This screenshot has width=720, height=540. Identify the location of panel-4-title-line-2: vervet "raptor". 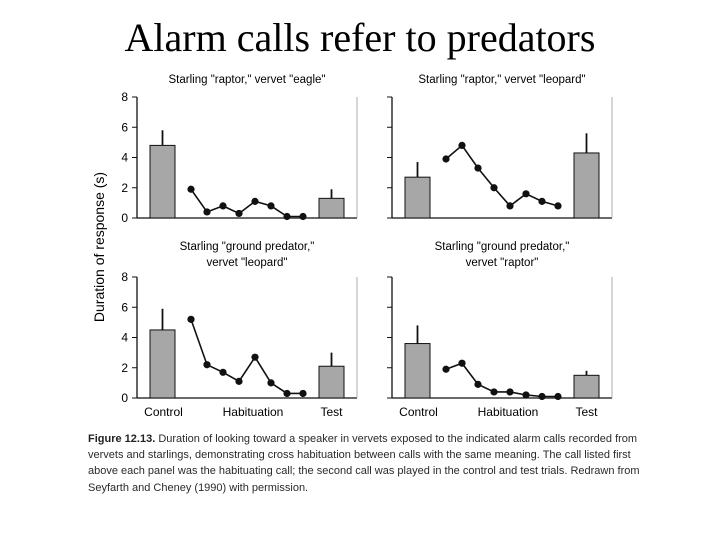
(502, 263).